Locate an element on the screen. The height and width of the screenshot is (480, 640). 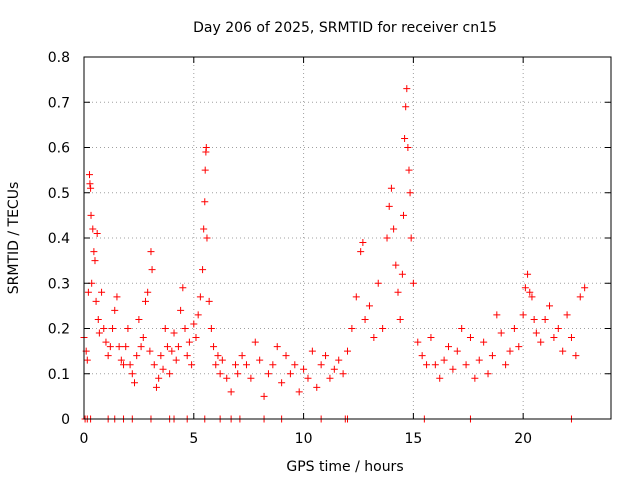
y-tick-label: 0.2 is located at coordinates (59, 330).